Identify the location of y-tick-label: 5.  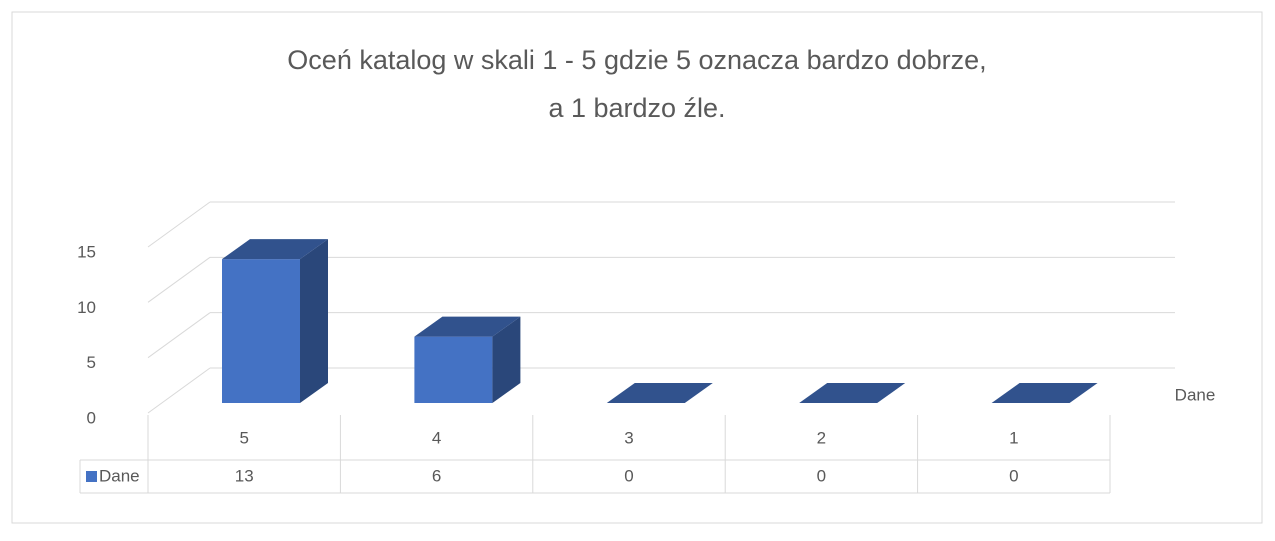
(91, 362).